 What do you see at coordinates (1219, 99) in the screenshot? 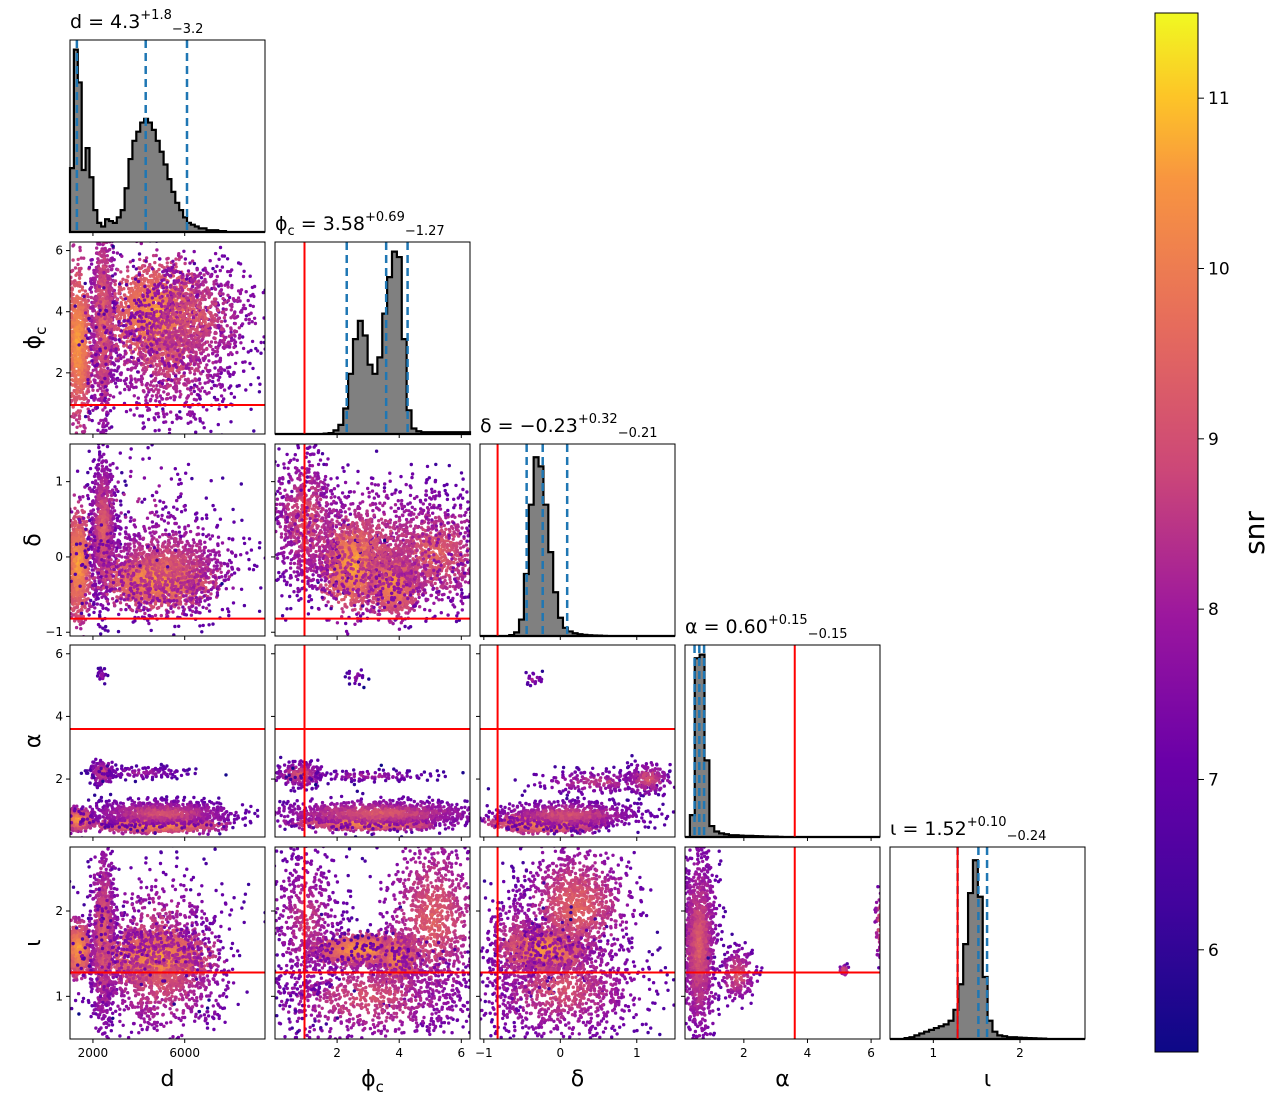
I see `colorbar-tick-label-5: 11` at bounding box center [1219, 99].